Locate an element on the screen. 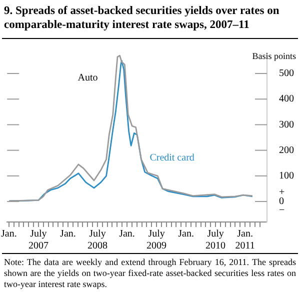 This screenshot has width=300, height=308. series-label: Credit card is located at coordinates (172, 158).